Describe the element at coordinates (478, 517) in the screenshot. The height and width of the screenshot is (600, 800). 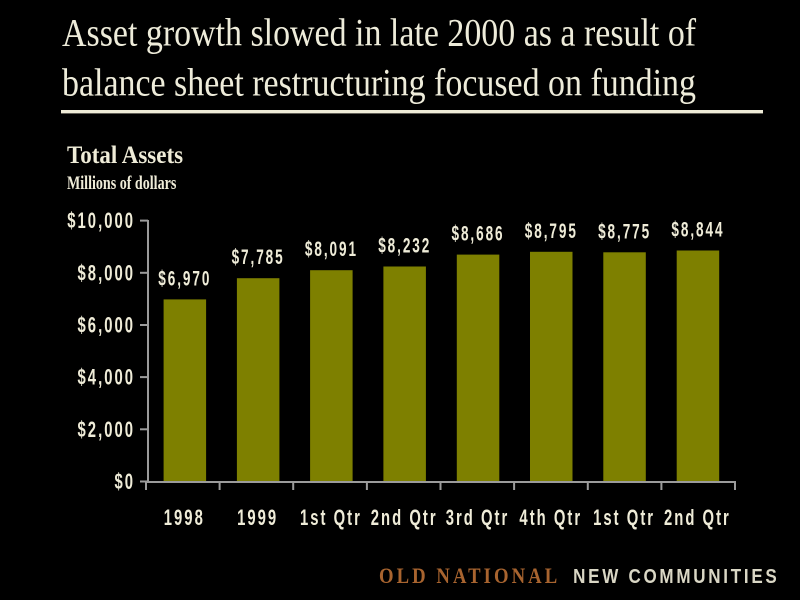
I see `svg-text: 3rd Qtr` at that location.